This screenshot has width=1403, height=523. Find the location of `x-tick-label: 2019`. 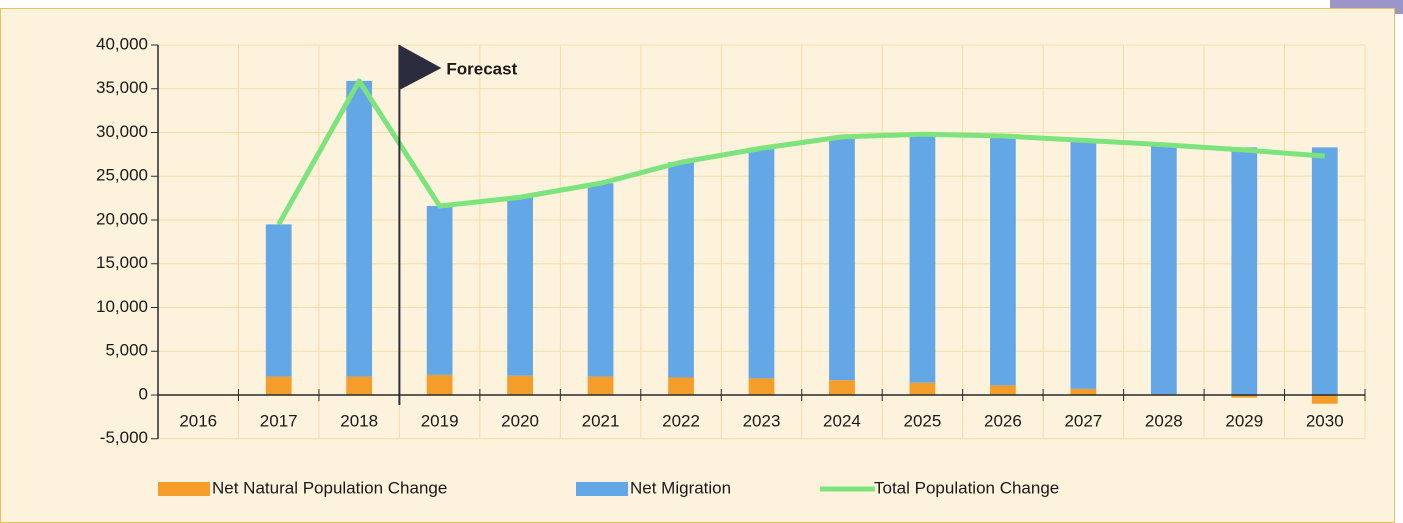

x-tick-label: 2019 is located at coordinates (440, 420).